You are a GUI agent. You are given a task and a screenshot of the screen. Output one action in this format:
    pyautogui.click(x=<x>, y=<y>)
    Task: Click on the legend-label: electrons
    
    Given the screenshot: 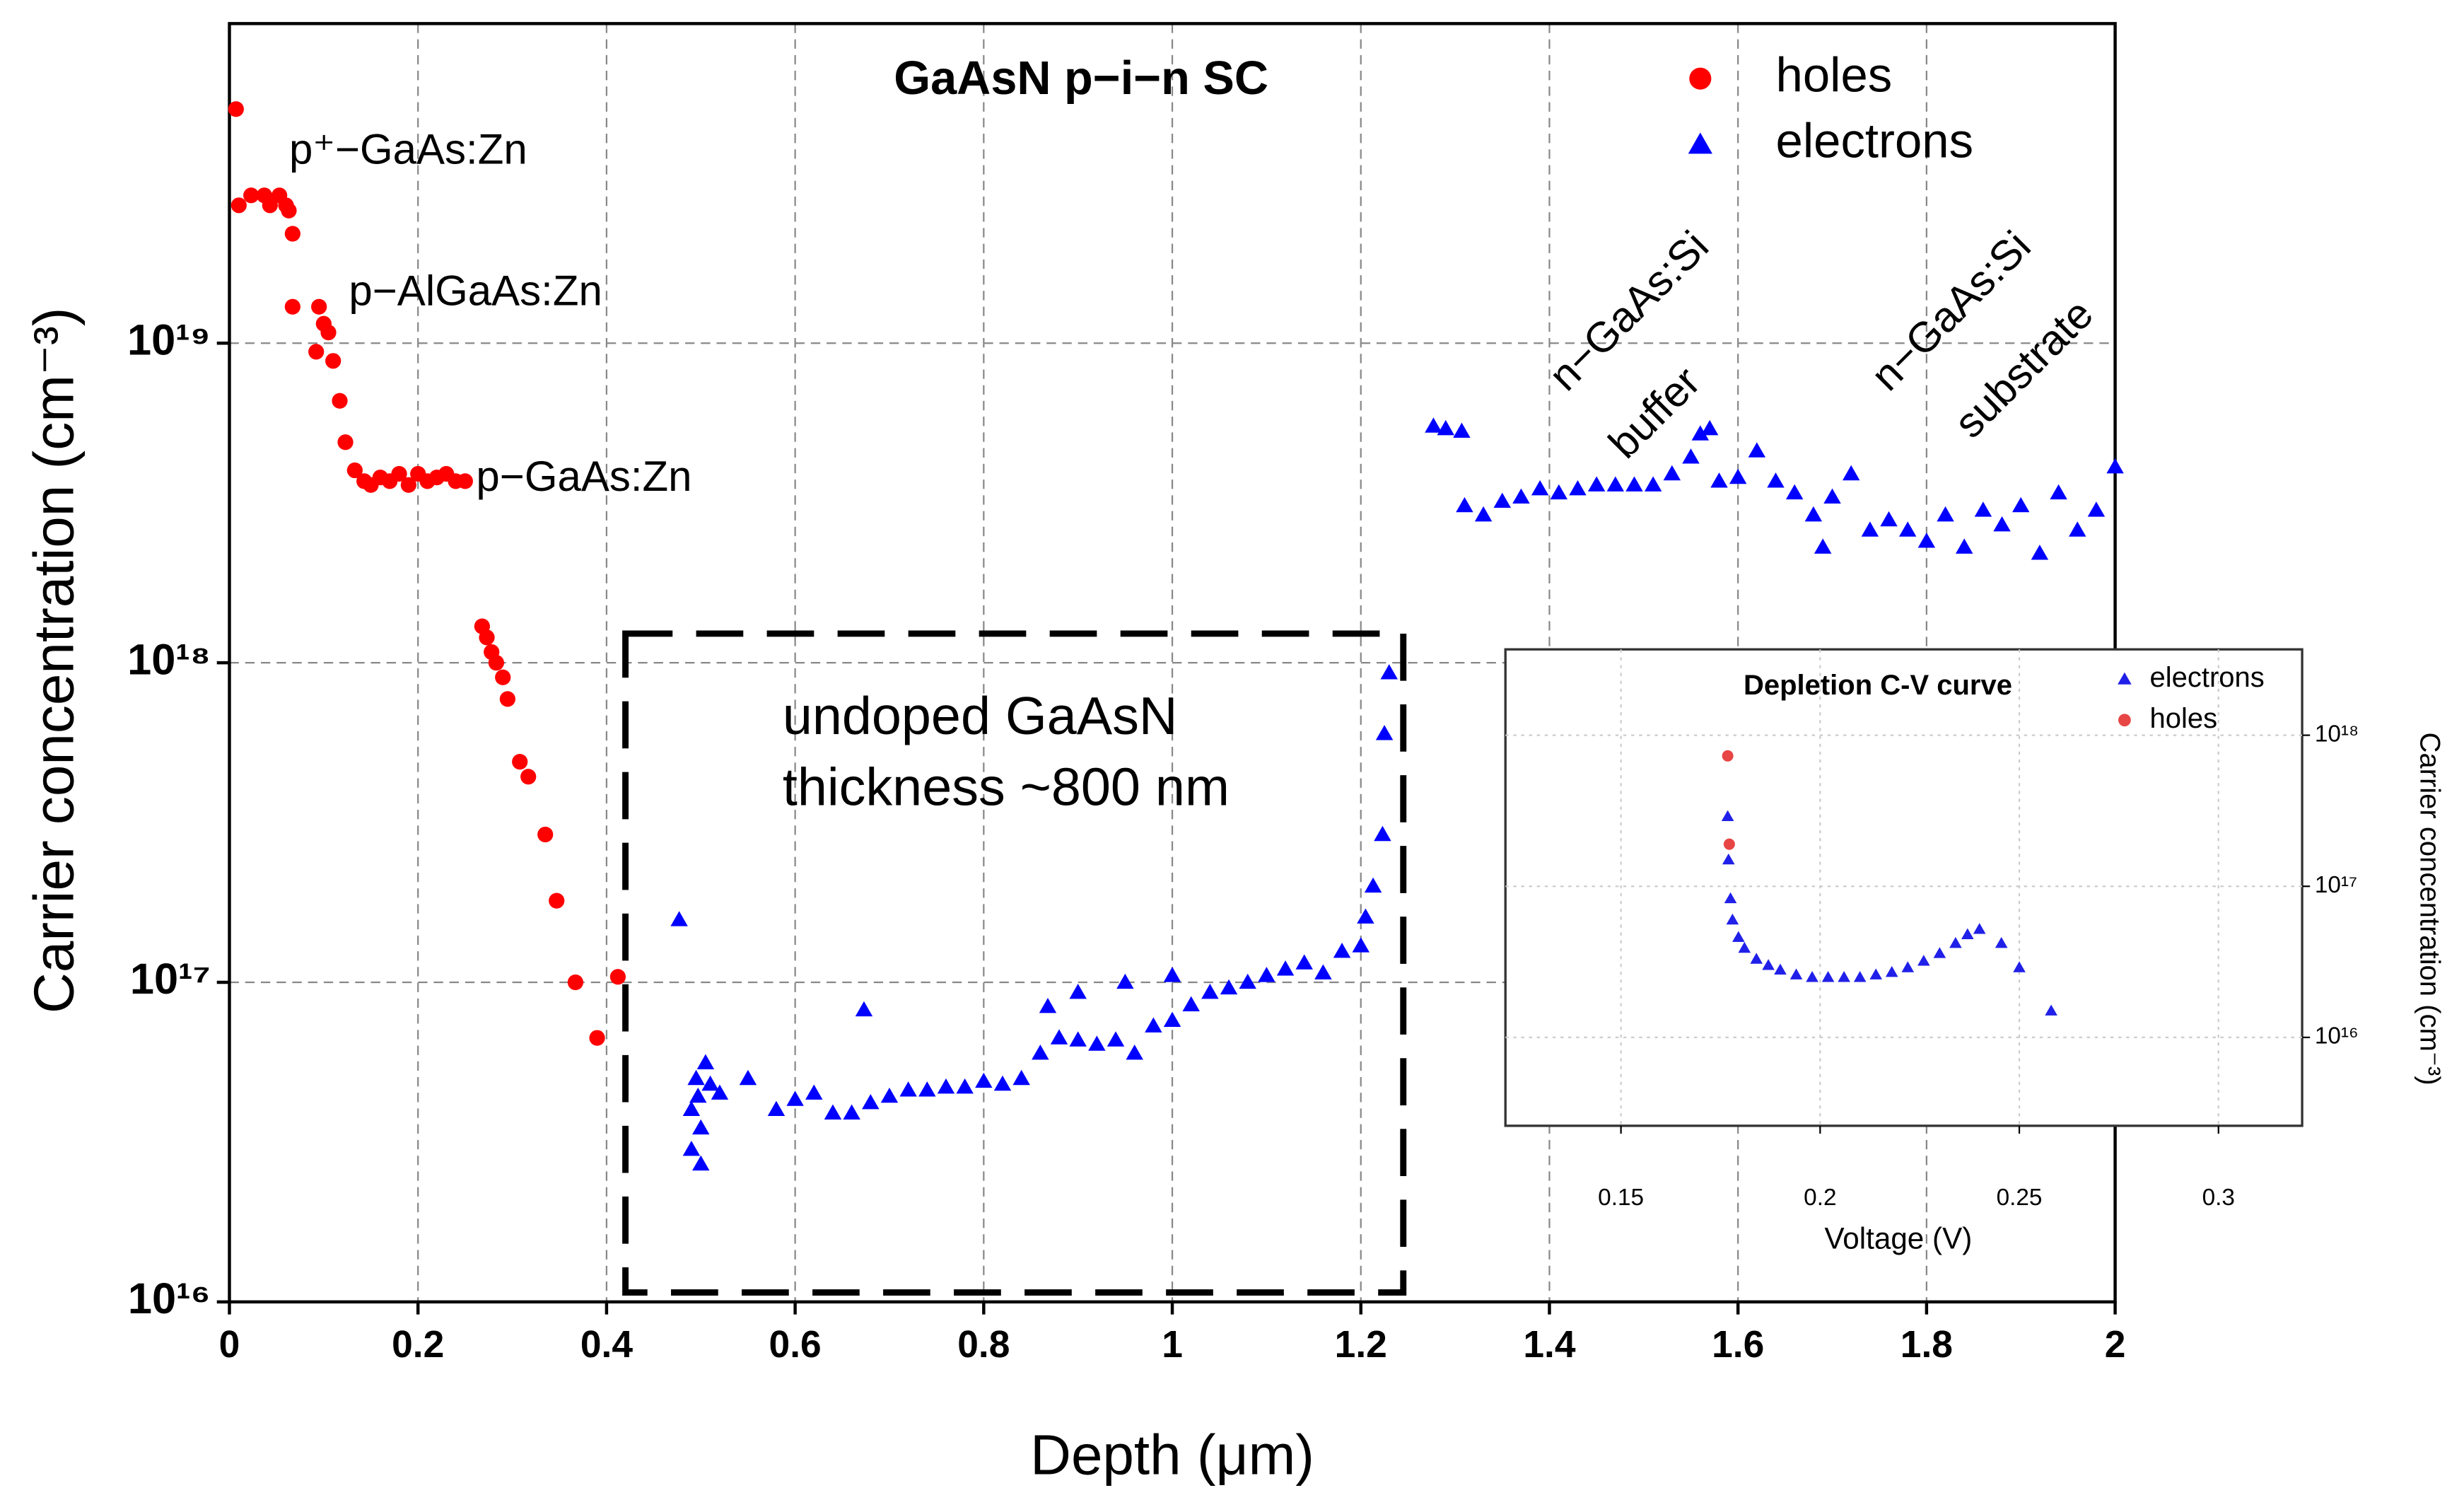 What is the action you would take?
    pyautogui.click(x=1875, y=141)
    